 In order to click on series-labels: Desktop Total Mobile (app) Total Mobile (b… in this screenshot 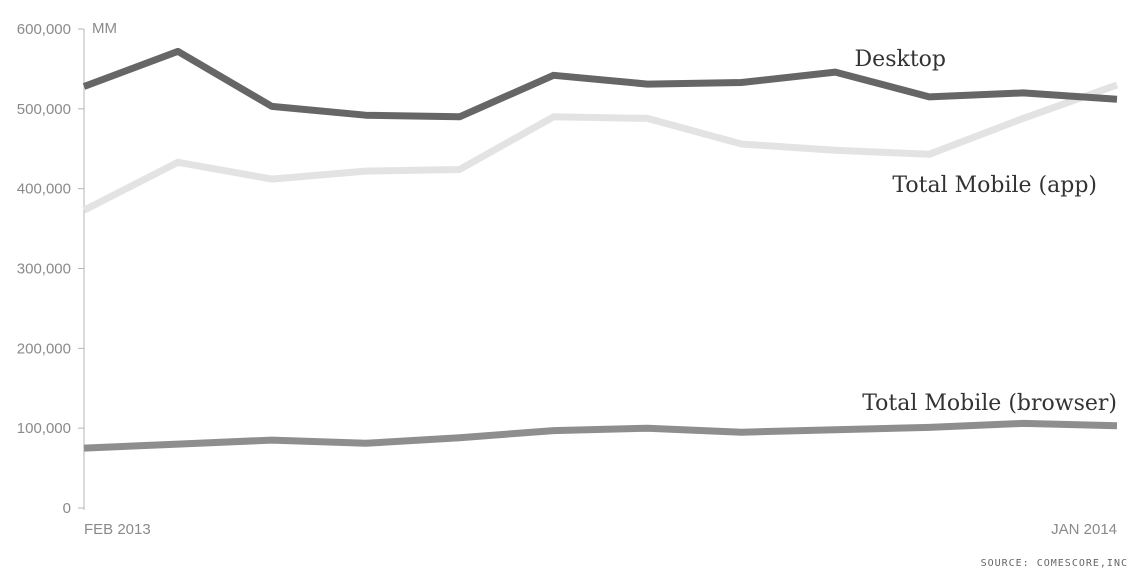, I will do `click(986, 231)`.